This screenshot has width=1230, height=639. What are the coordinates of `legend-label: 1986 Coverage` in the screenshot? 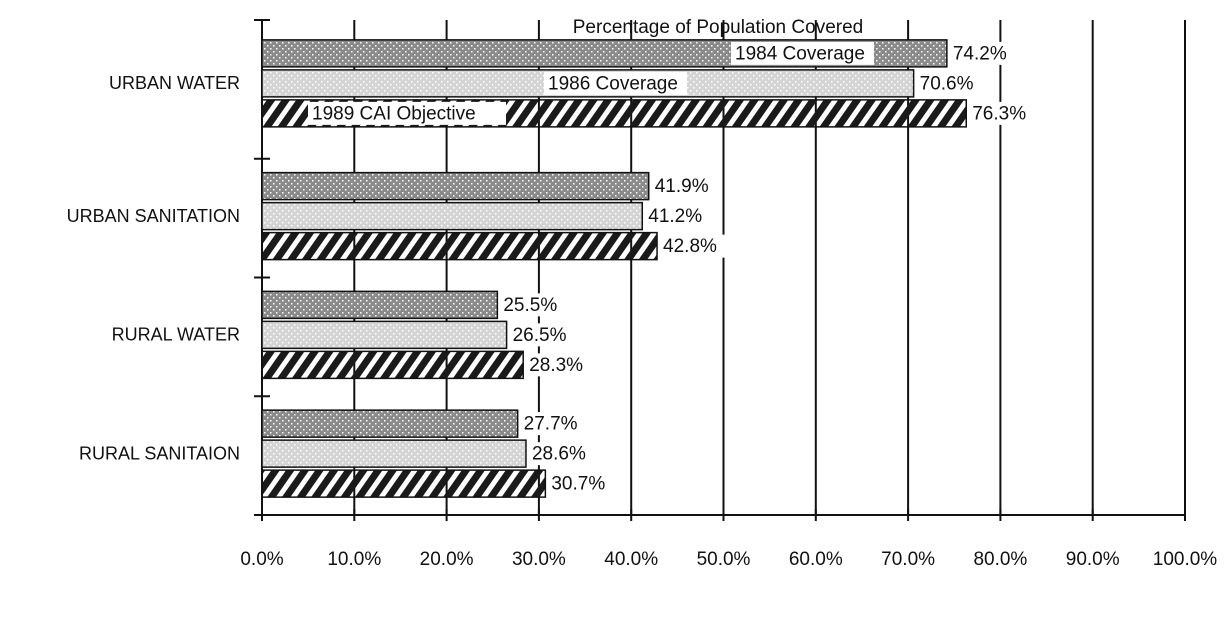 It's located at (613, 83).